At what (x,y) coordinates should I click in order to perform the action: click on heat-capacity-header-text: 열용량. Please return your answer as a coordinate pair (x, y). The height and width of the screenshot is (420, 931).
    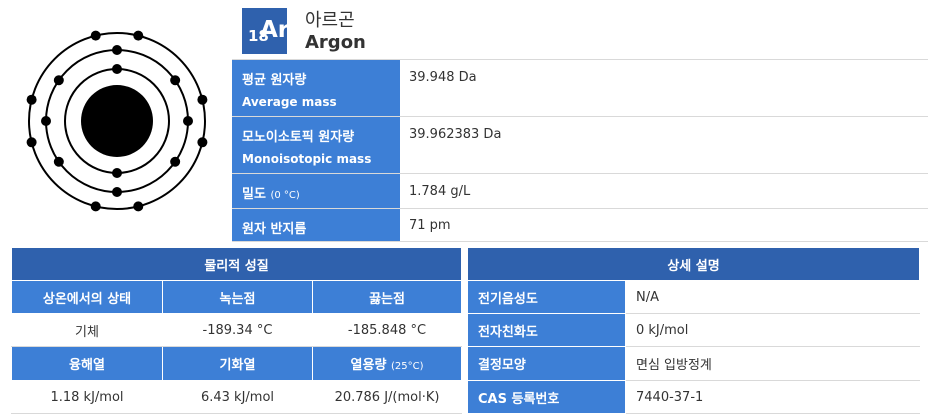
    Looking at the image, I should click on (368, 365).